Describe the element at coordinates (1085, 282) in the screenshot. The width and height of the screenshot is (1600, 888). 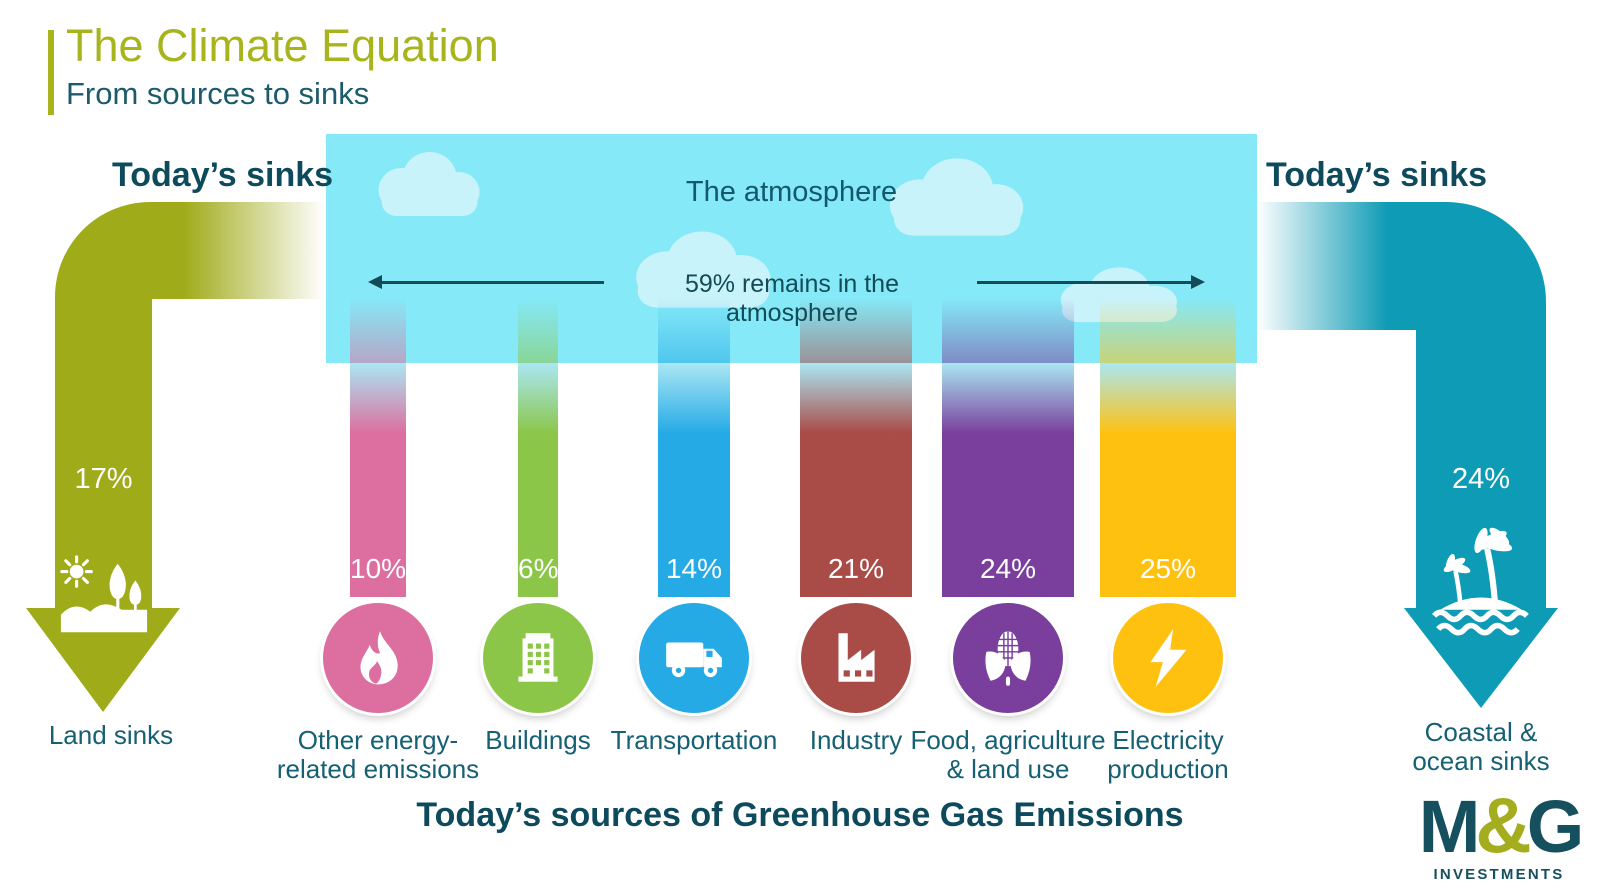
I see `right-arrow-line` at that location.